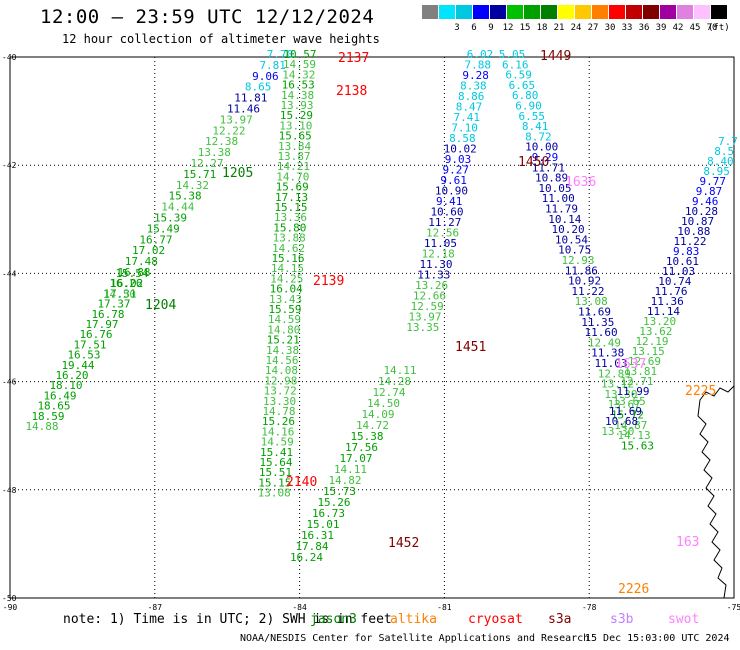  Describe the element at coordinates (293, 156) in the screenshot. I see `wave-height-value: 13.87` at that location.